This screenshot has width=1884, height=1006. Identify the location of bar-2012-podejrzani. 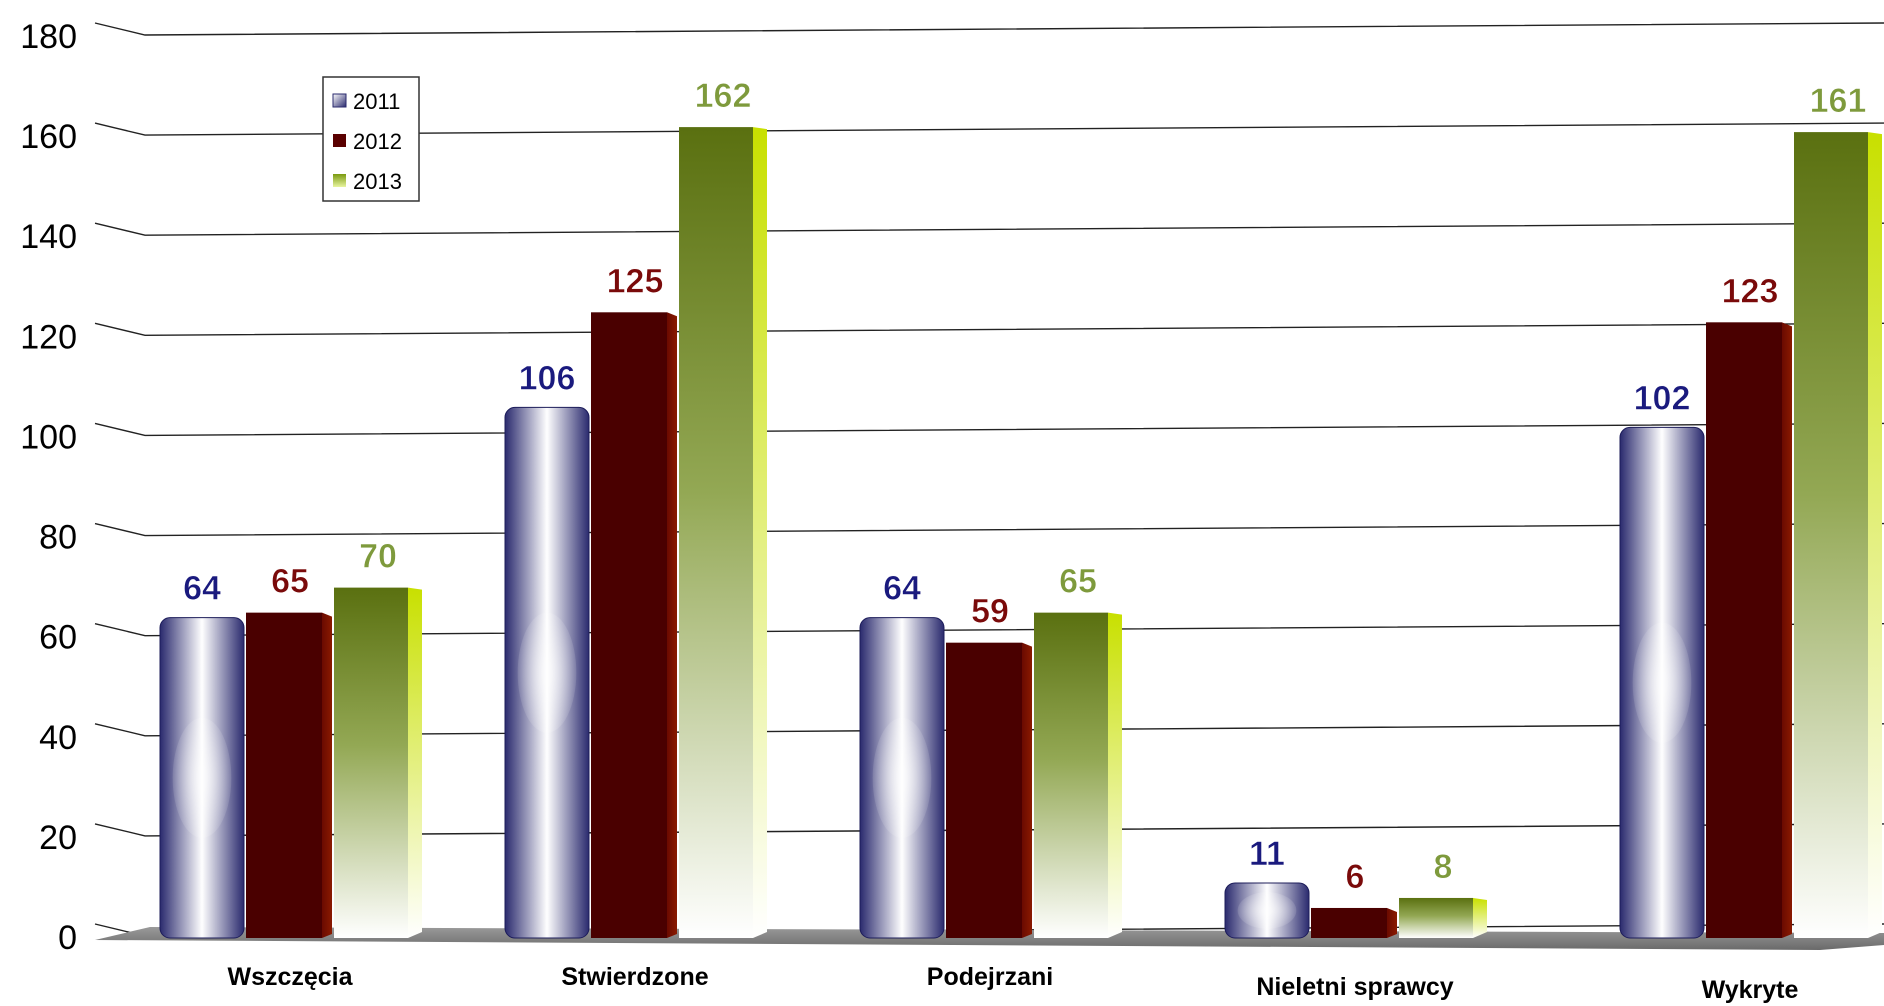
(984, 790).